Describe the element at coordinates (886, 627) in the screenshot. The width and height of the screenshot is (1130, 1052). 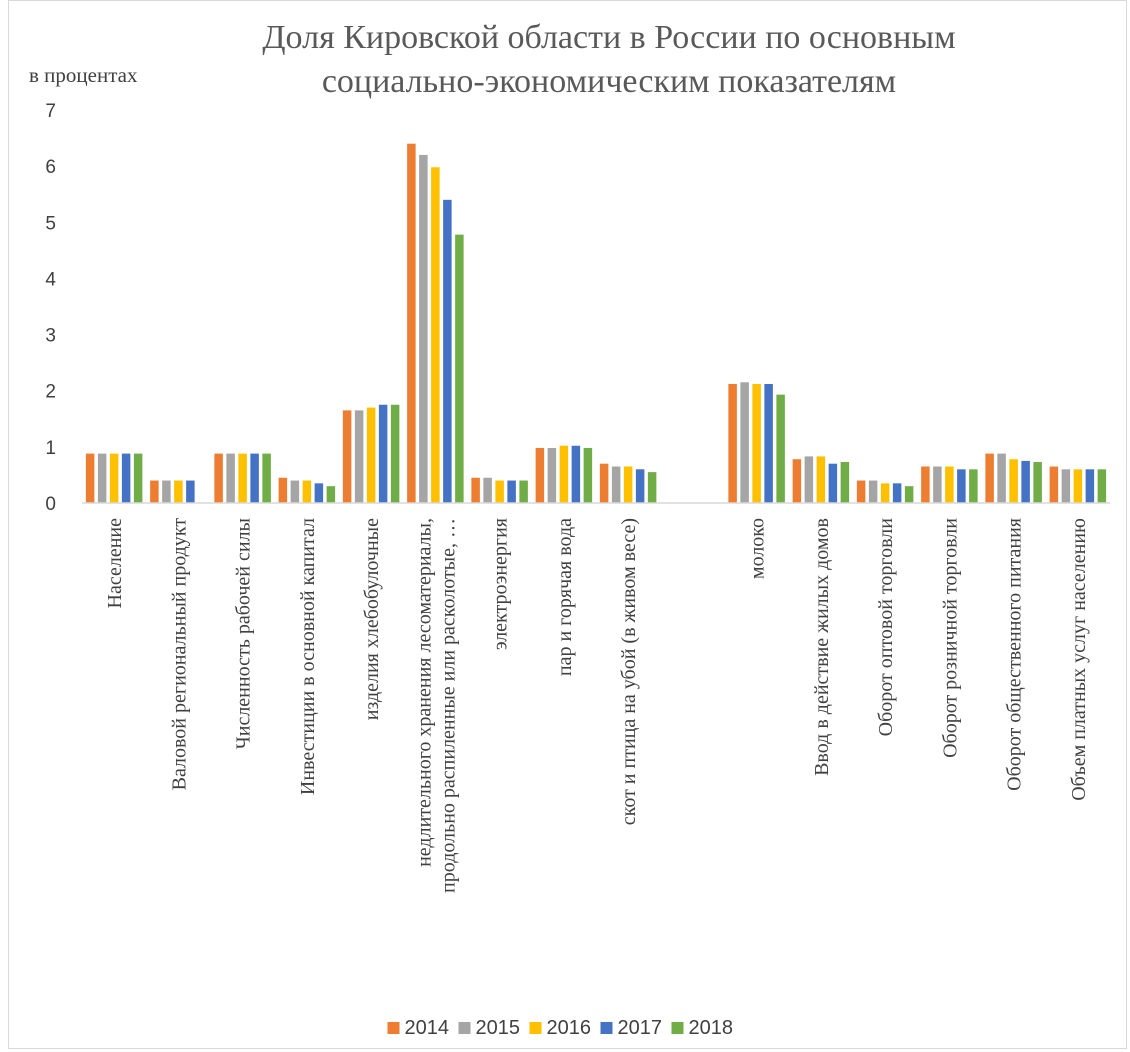
I see `x-category-label: Оборот оптовой торговли` at that location.